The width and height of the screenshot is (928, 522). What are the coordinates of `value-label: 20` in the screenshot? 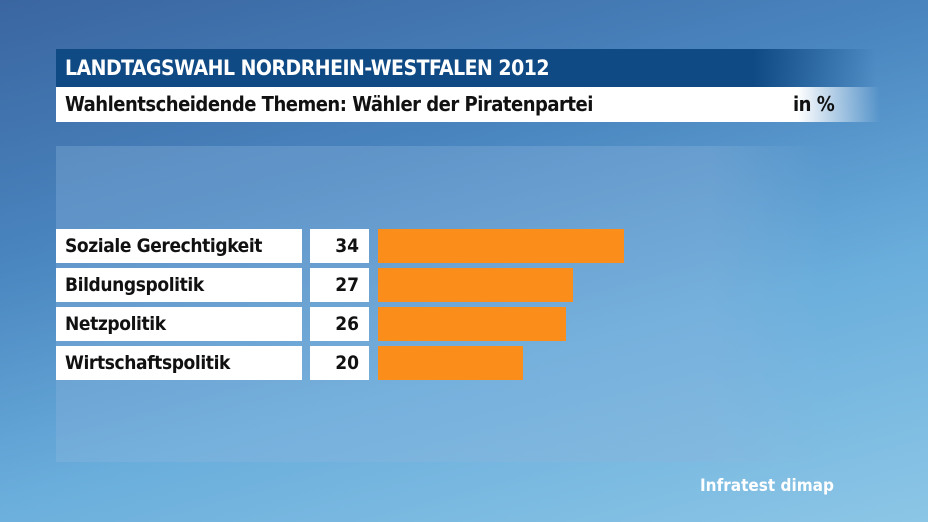 It's located at (339, 363).